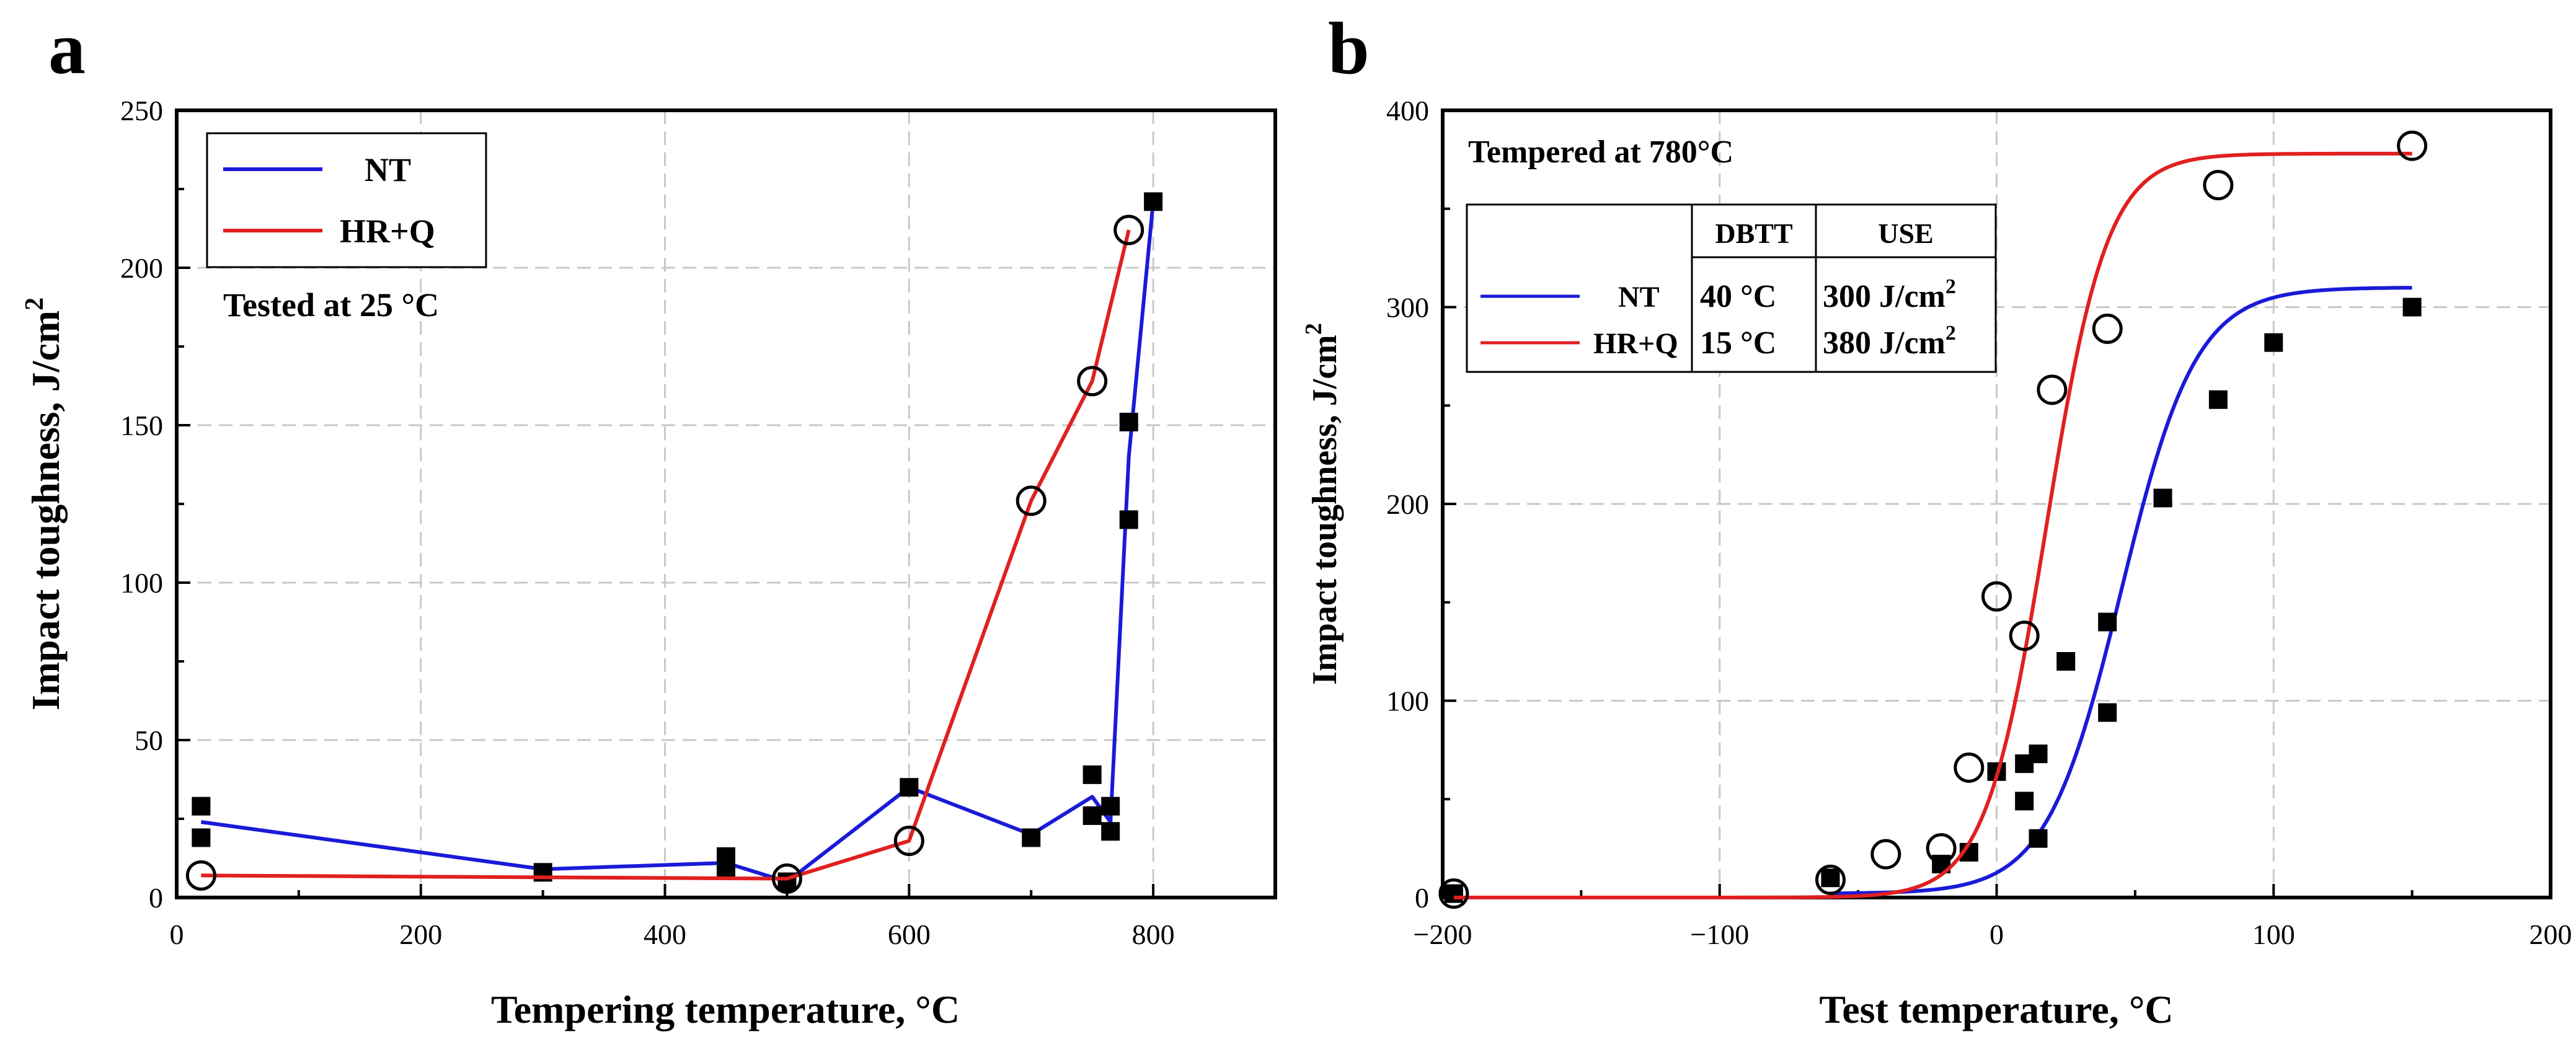  Describe the element at coordinates (1719, 934) in the screenshot. I see `x-tick-label: −100` at that location.